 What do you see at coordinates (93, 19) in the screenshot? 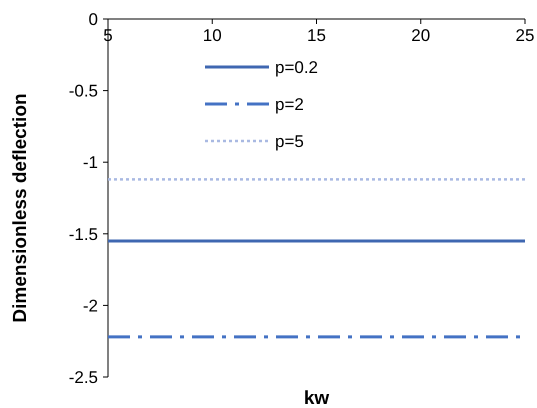
I see `y-tick-label: 0` at bounding box center [93, 19].